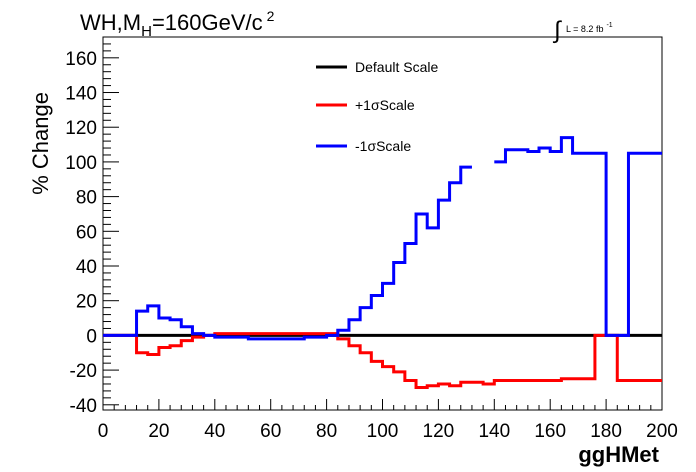 The height and width of the screenshot is (472, 696). Describe the element at coordinates (271, 16) in the screenshot. I see `title-superscript: 2` at that location.